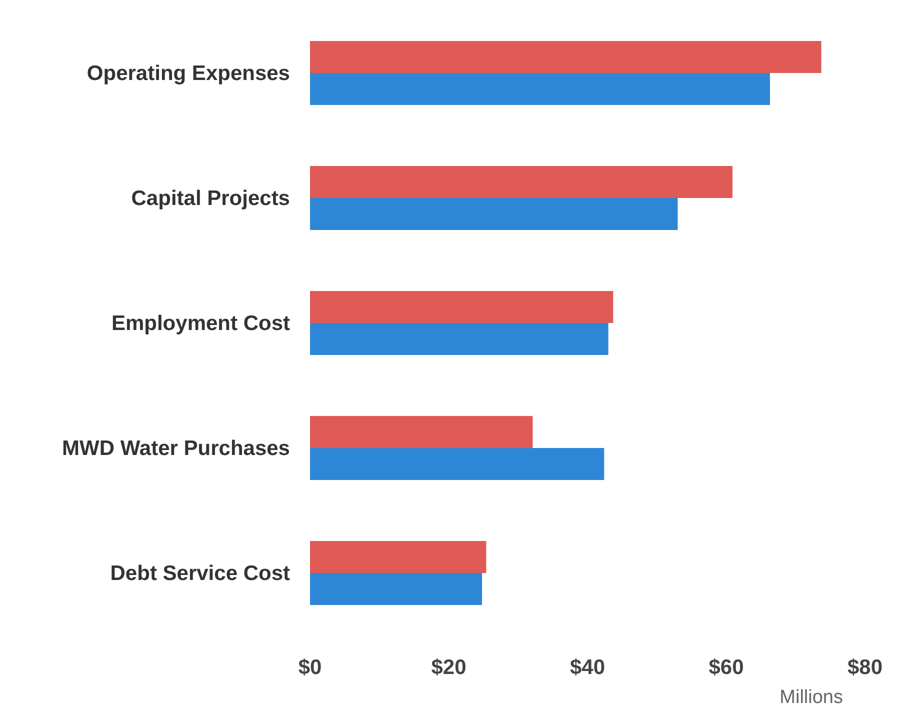 The image size is (905, 725). Describe the element at coordinates (448, 667) in the screenshot. I see `x-tick-label: $20` at that location.